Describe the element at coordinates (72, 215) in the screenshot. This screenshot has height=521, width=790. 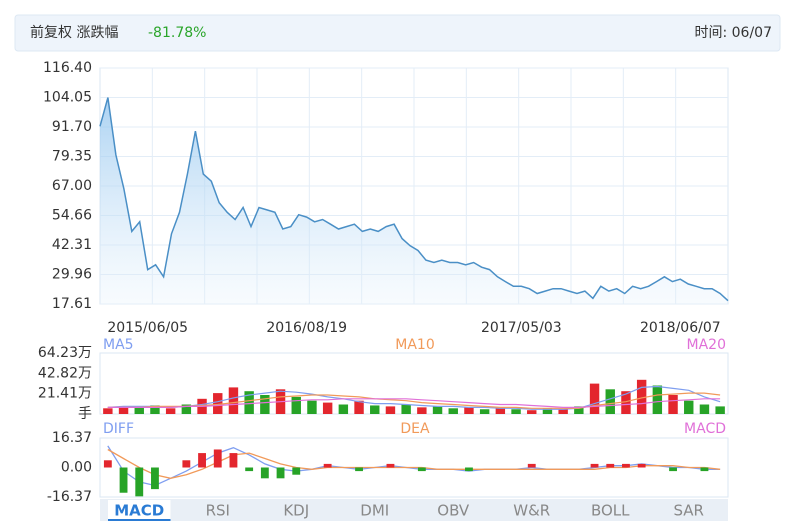
I see `y-tick-label: 54.66` at that location.